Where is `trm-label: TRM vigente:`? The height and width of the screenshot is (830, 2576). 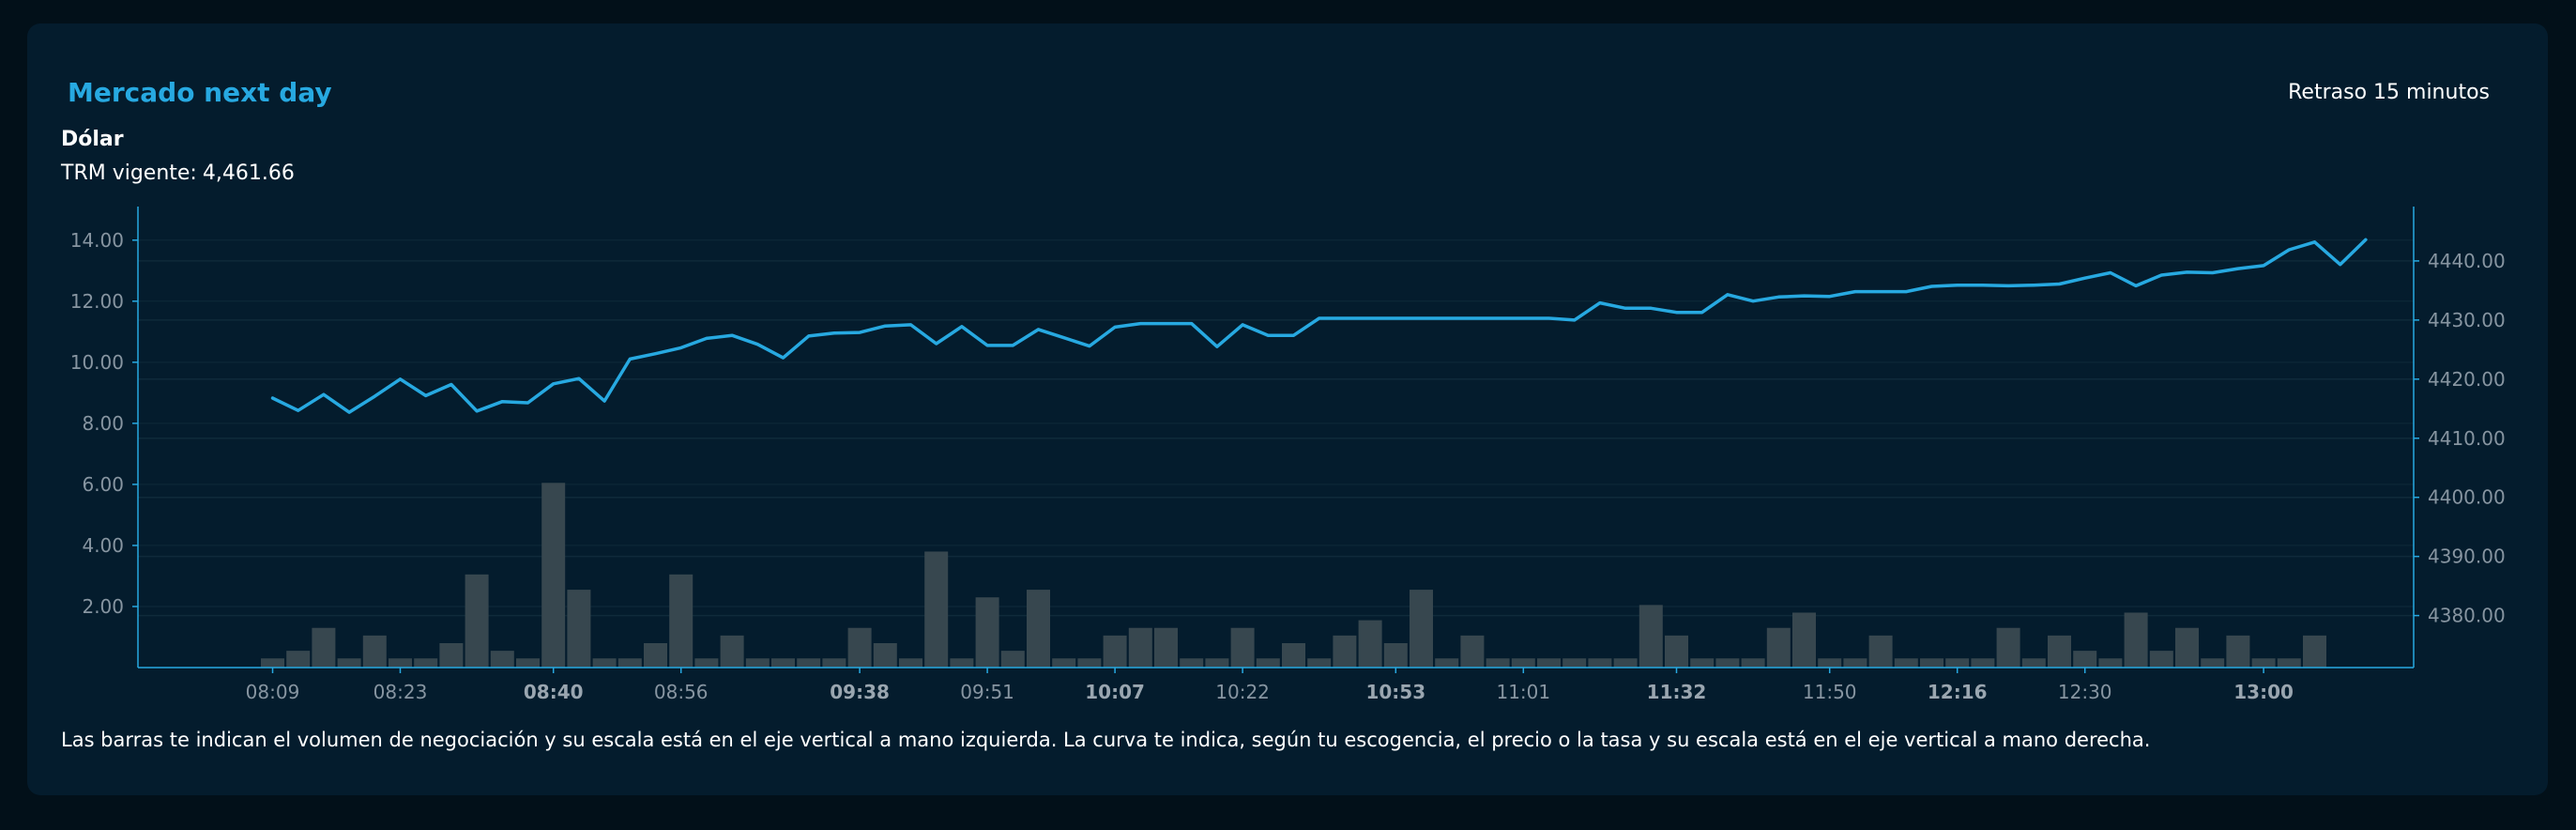 trm-label: TRM vigente: is located at coordinates (129, 173).